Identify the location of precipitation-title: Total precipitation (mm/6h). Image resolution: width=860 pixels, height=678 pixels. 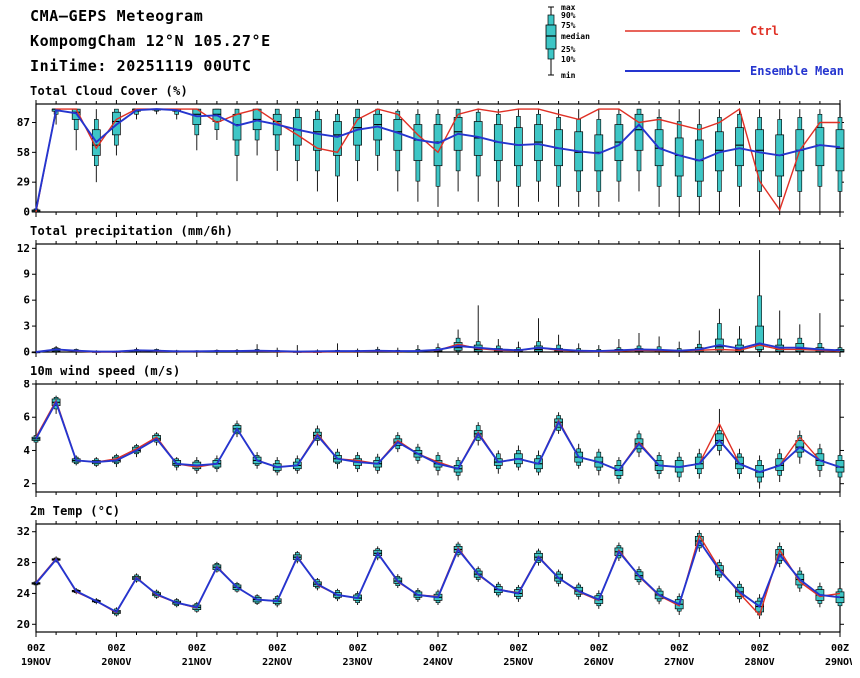
(132, 231).